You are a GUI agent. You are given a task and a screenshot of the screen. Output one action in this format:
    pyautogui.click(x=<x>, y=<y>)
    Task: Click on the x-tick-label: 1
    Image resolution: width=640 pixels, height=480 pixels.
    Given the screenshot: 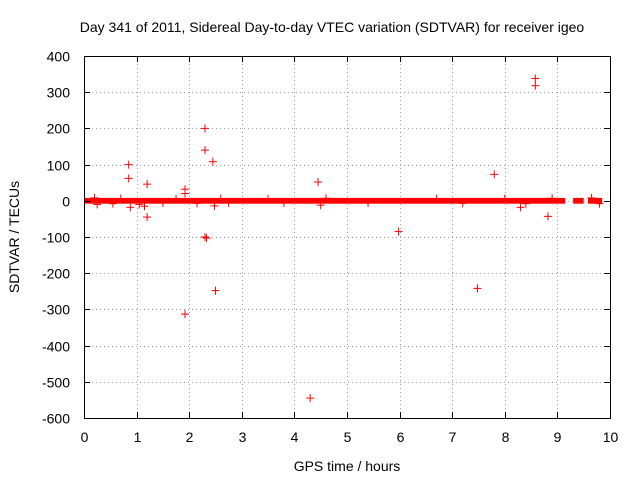 What is the action you would take?
    pyautogui.click(x=138, y=437)
    